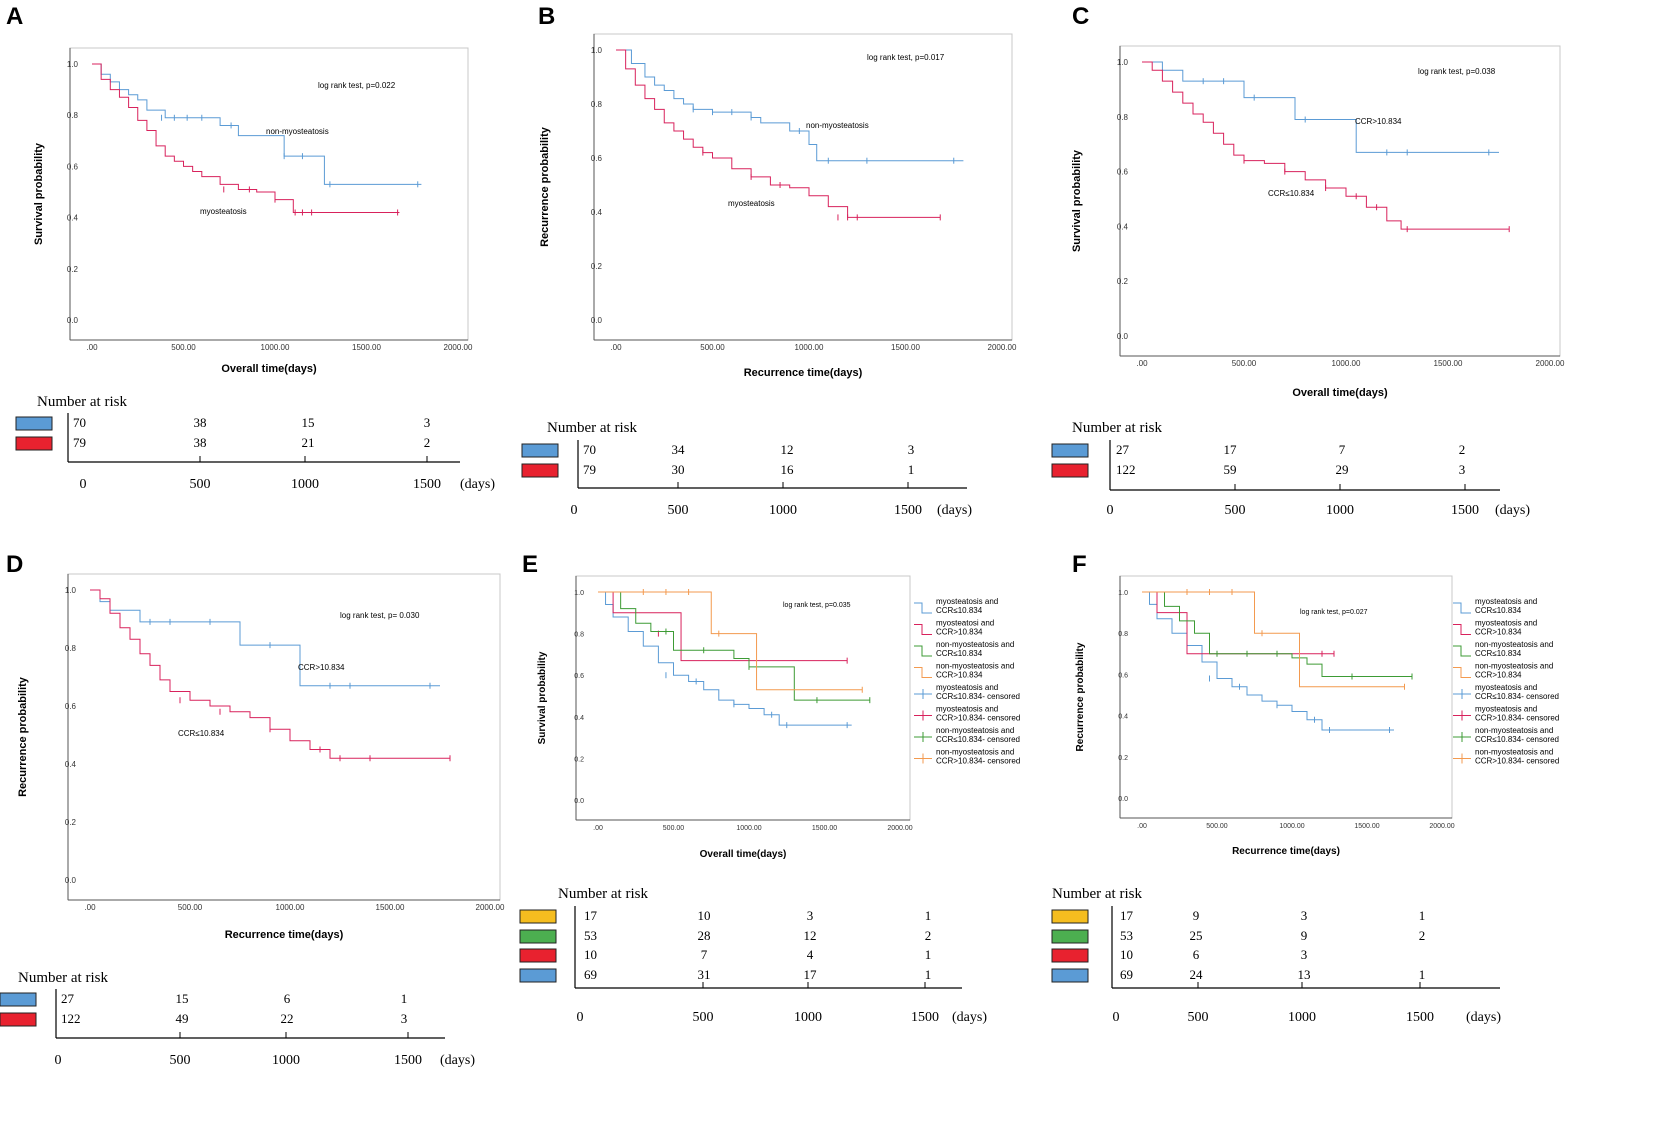  I want to click on legend-label: CCR≤10.834- censored, so click(1517, 696).